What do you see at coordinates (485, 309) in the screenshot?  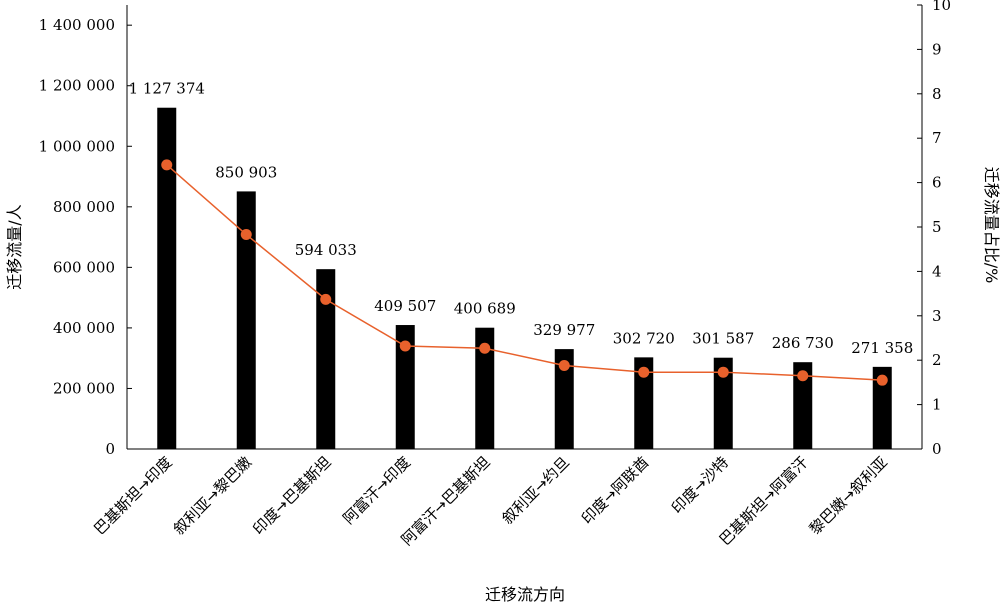 I see `bar-value-label: 400 689` at bounding box center [485, 309].